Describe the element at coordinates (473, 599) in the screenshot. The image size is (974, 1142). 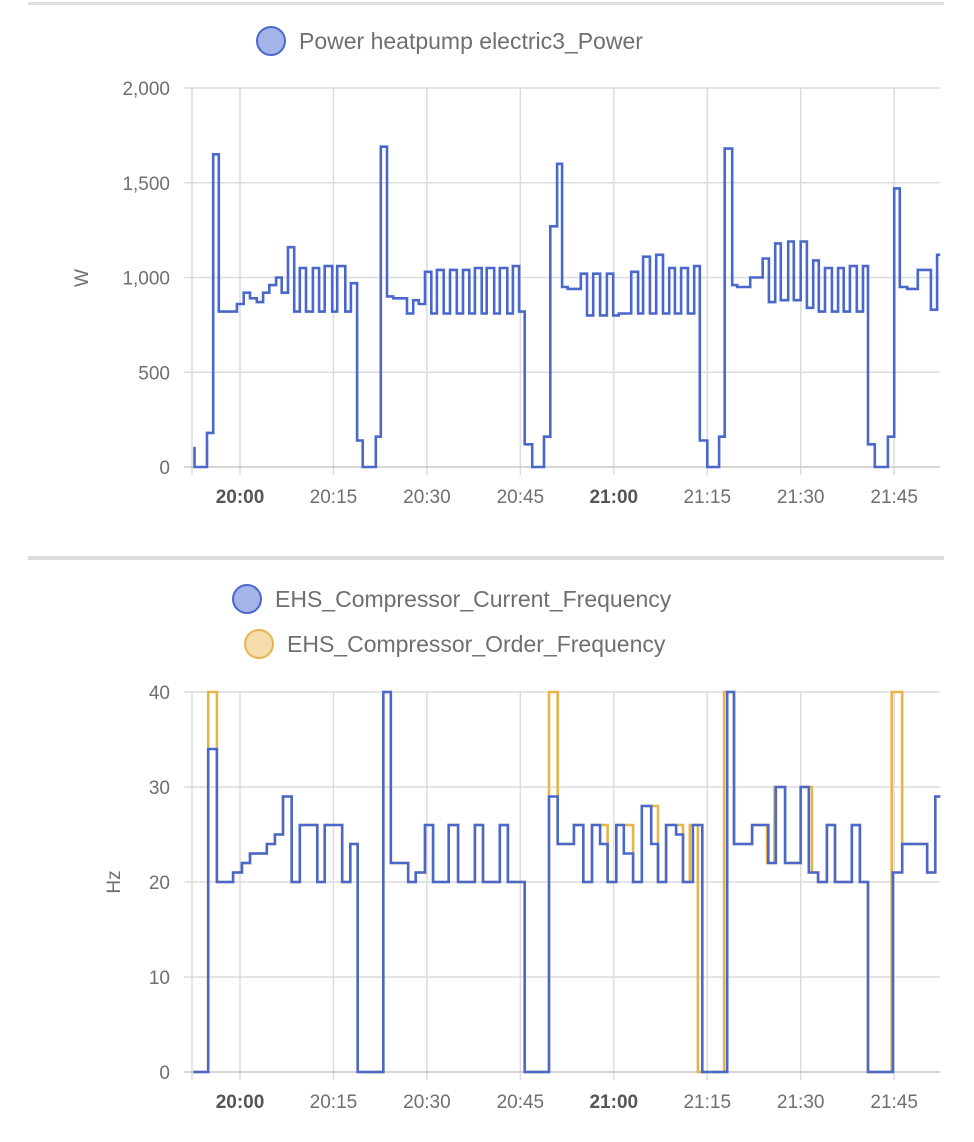
I see `legend-label: EHS_Compressor_Current_Frequency` at that location.